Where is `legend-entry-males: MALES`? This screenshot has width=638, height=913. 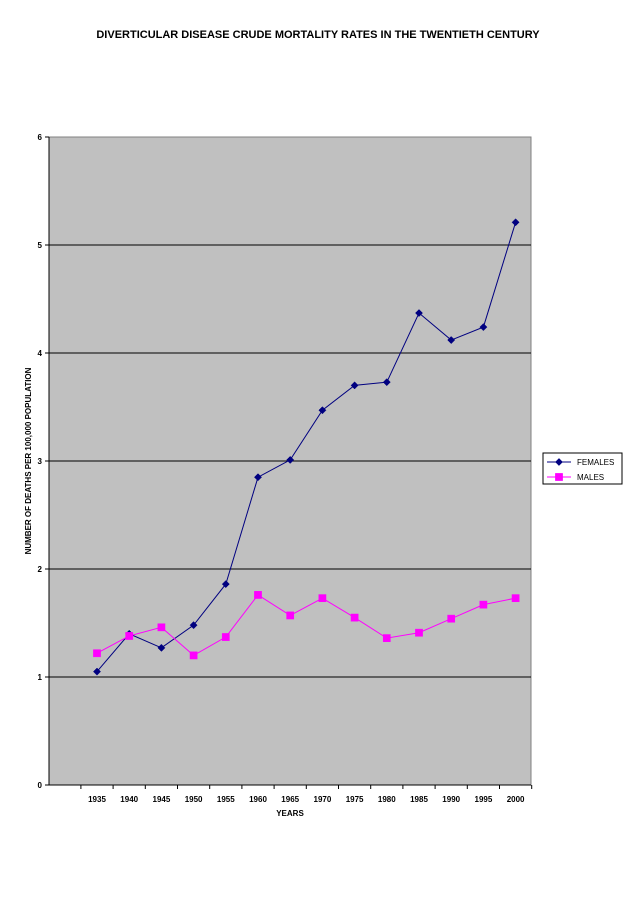 legend-entry-males: MALES is located at coordinates (575, 477).